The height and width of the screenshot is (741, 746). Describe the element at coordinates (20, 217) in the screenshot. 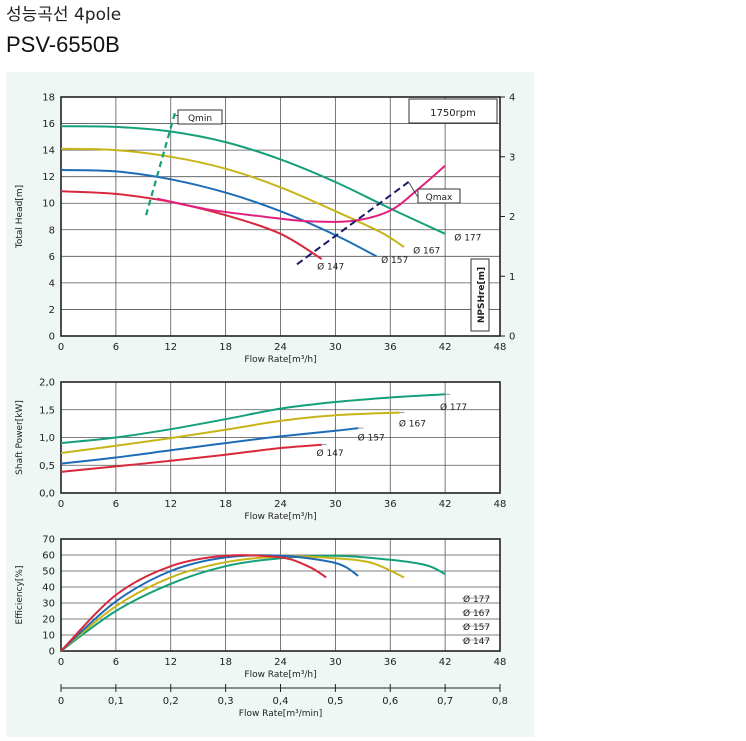

I see `head-y-axis-title: Total Head[m]` at that location.